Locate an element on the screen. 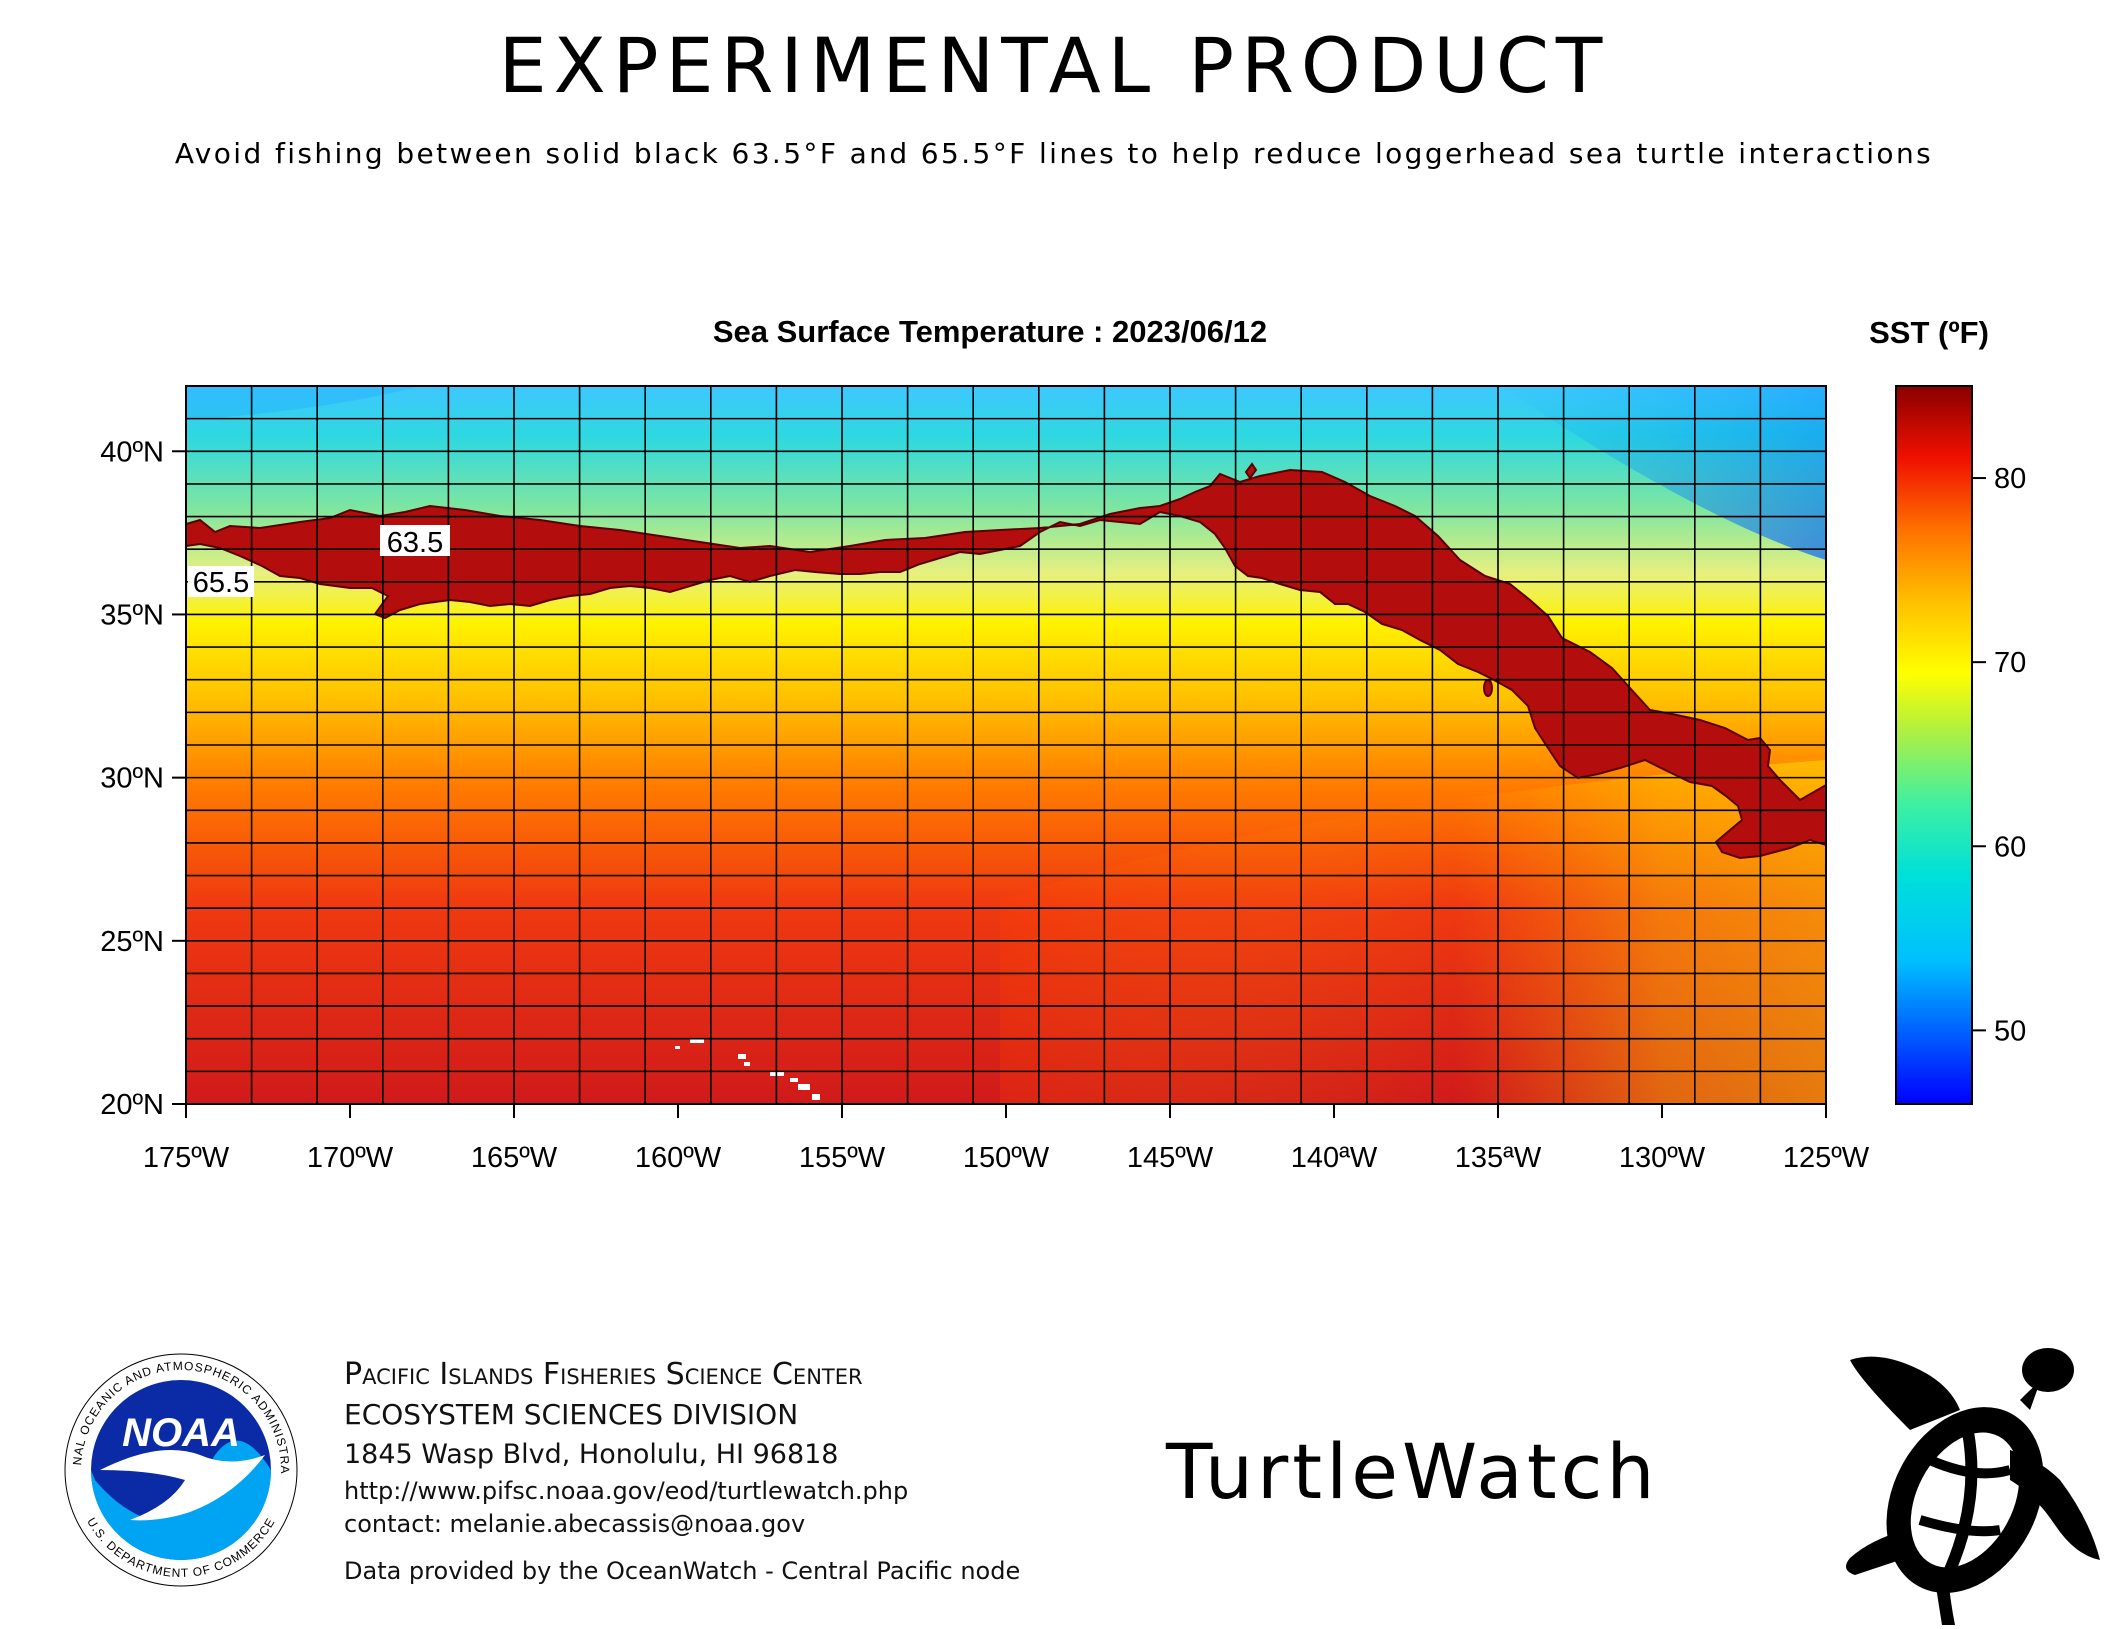 The image size is (2108, 1629). sst-colorbar is located at coordinates (1934, 745).